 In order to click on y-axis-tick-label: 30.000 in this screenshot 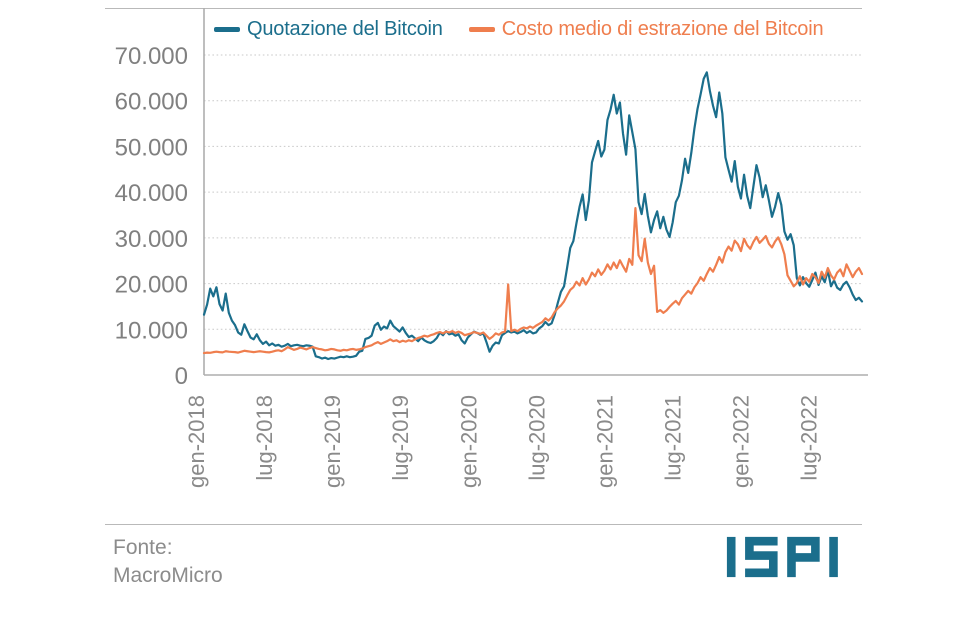, I will do `click(151, 239)`.